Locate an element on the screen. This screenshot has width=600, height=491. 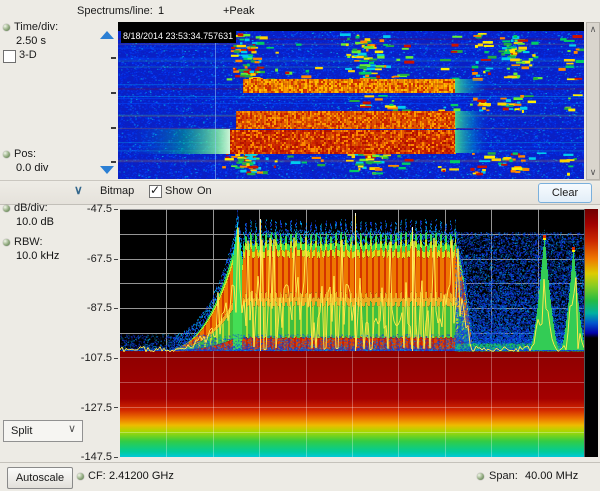
y-axis-tick-label: -47.5 is located at coordinates (99, 209).